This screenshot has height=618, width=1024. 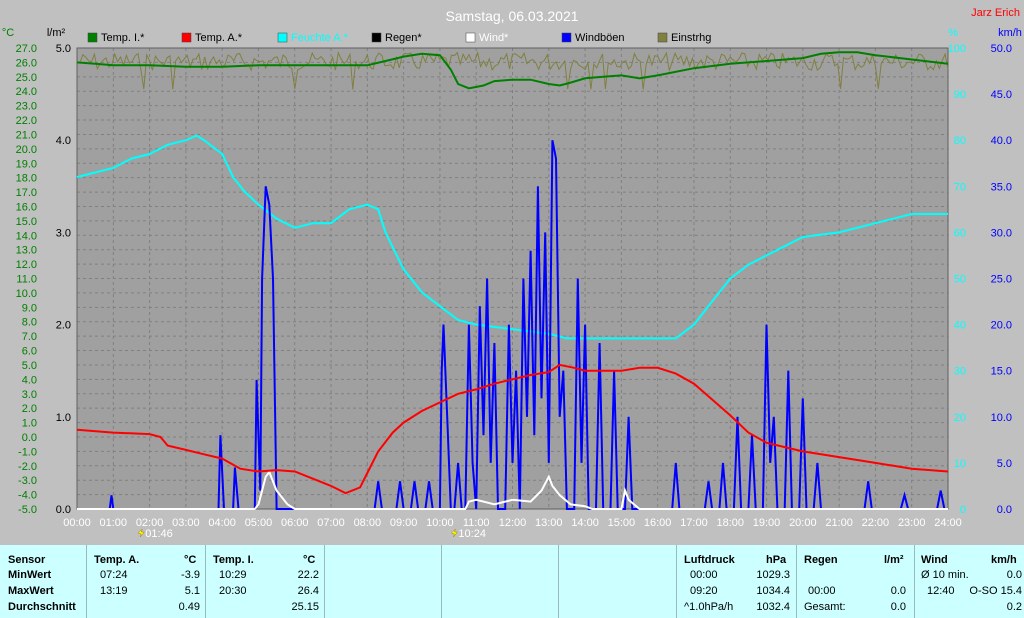 I want to click on sensor-header: Sensor, so click(x=27, y=560).